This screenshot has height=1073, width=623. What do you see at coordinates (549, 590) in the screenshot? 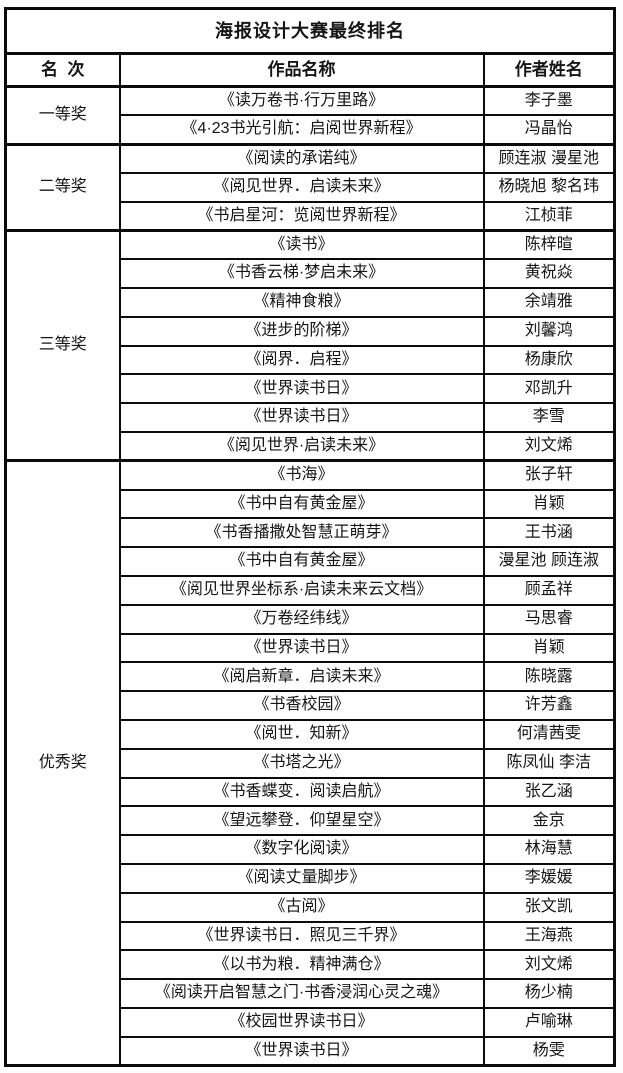
I see `author-cell: 顾孟祥` at bounding box center [549, 590].